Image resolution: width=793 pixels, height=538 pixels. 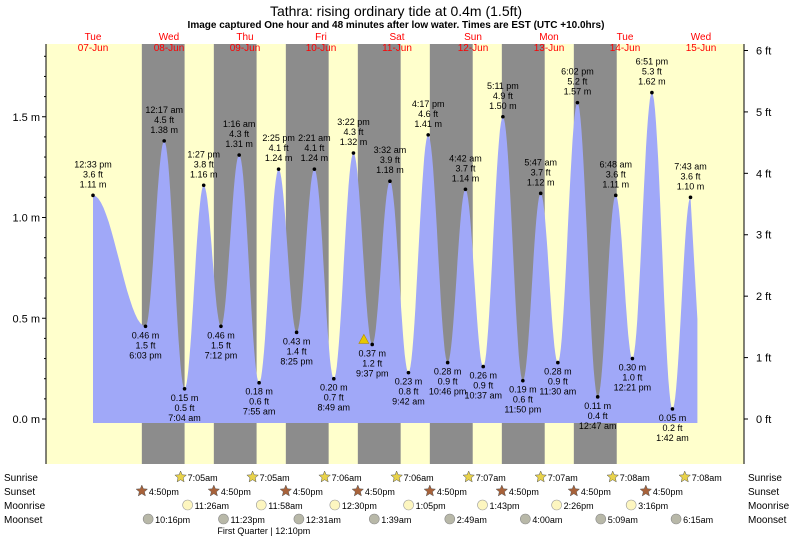 I want to click on first-quarter-label: First Quarter | 12:10pm, so click(x=263, y=531).